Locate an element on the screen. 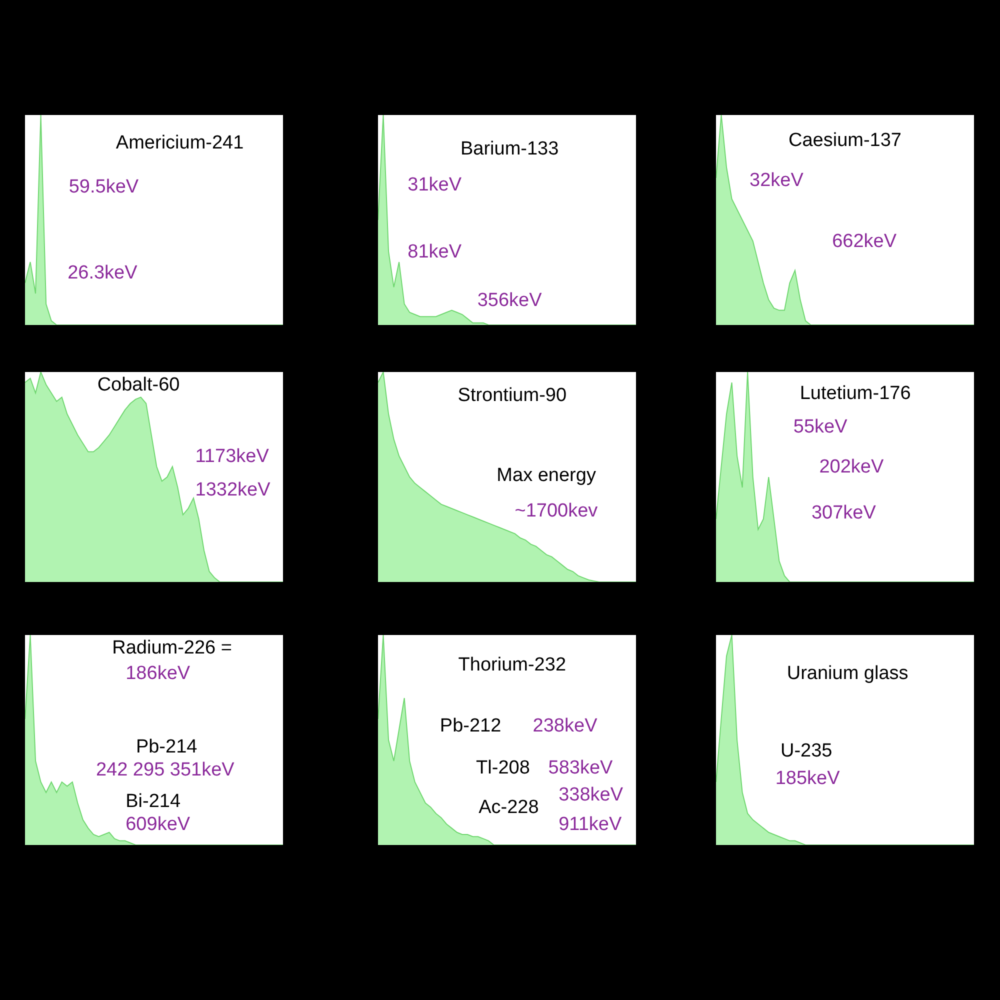 This screenshot has height=1000, width=1000. annotation: 238keV is located at coordinates (565, 725).